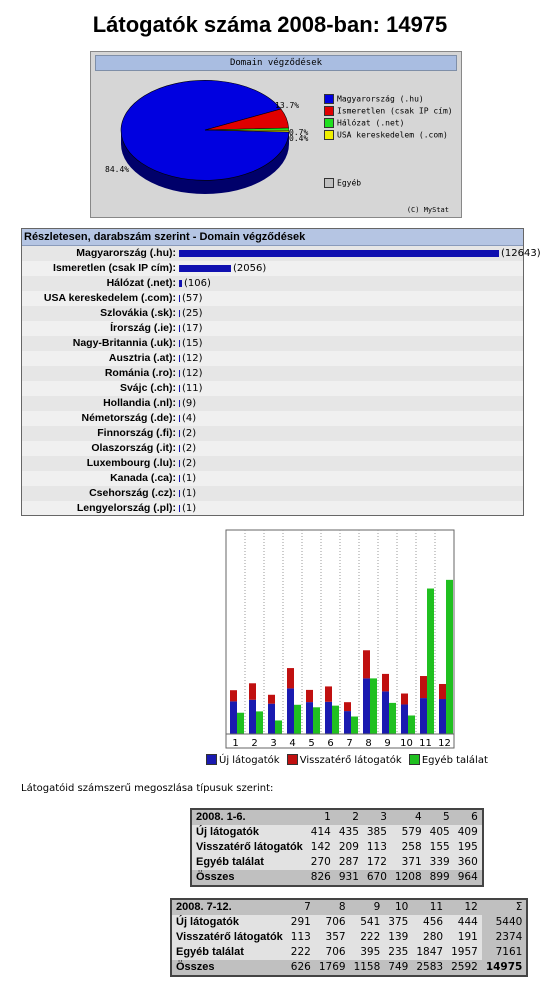 This screenshot has height=1000, width=540. Describe the element at coordinates (373, 706) in the screenshot. I see `bar-other-m8` at that location.